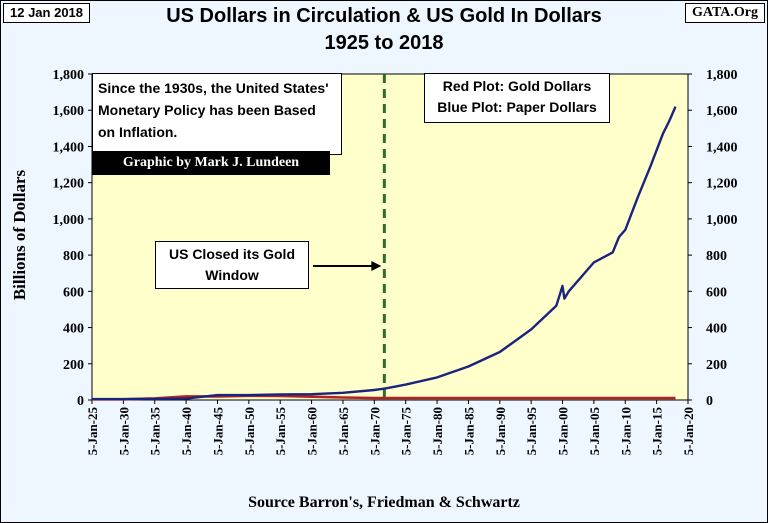  Describe the element at coordinates (716, 365) in the screenshot. I see `y-tick-label-right: 200` at that location.